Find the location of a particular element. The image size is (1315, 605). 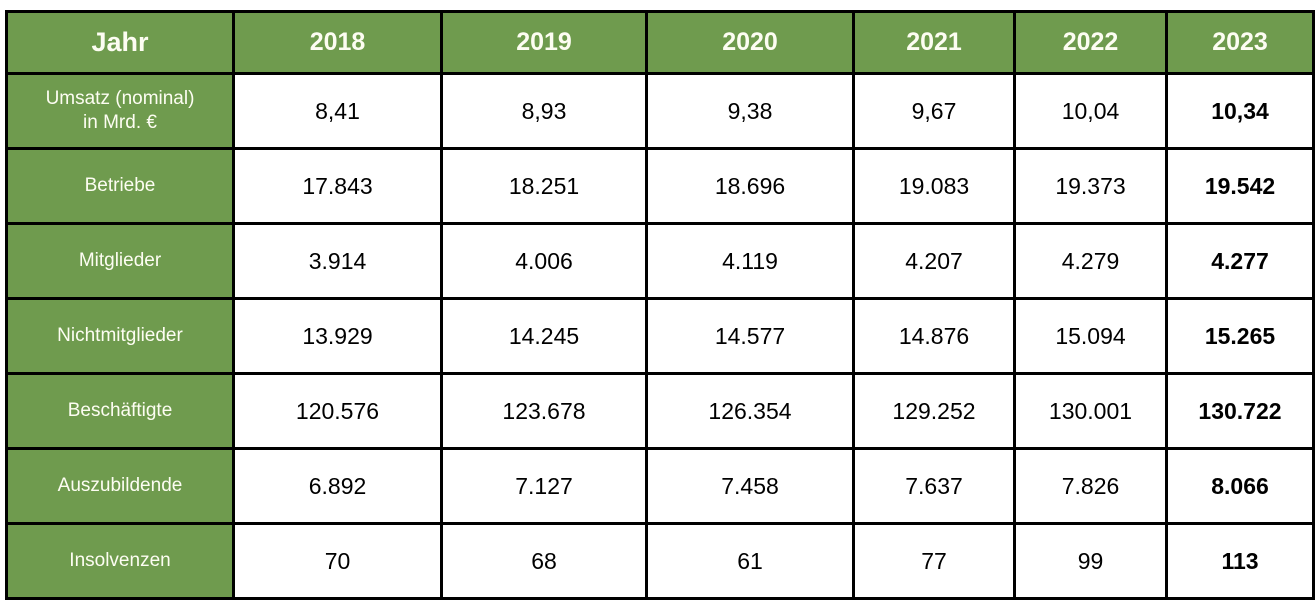

cell-beschaeftigte-2021: 129.252 is located at coordinates (934, 411).